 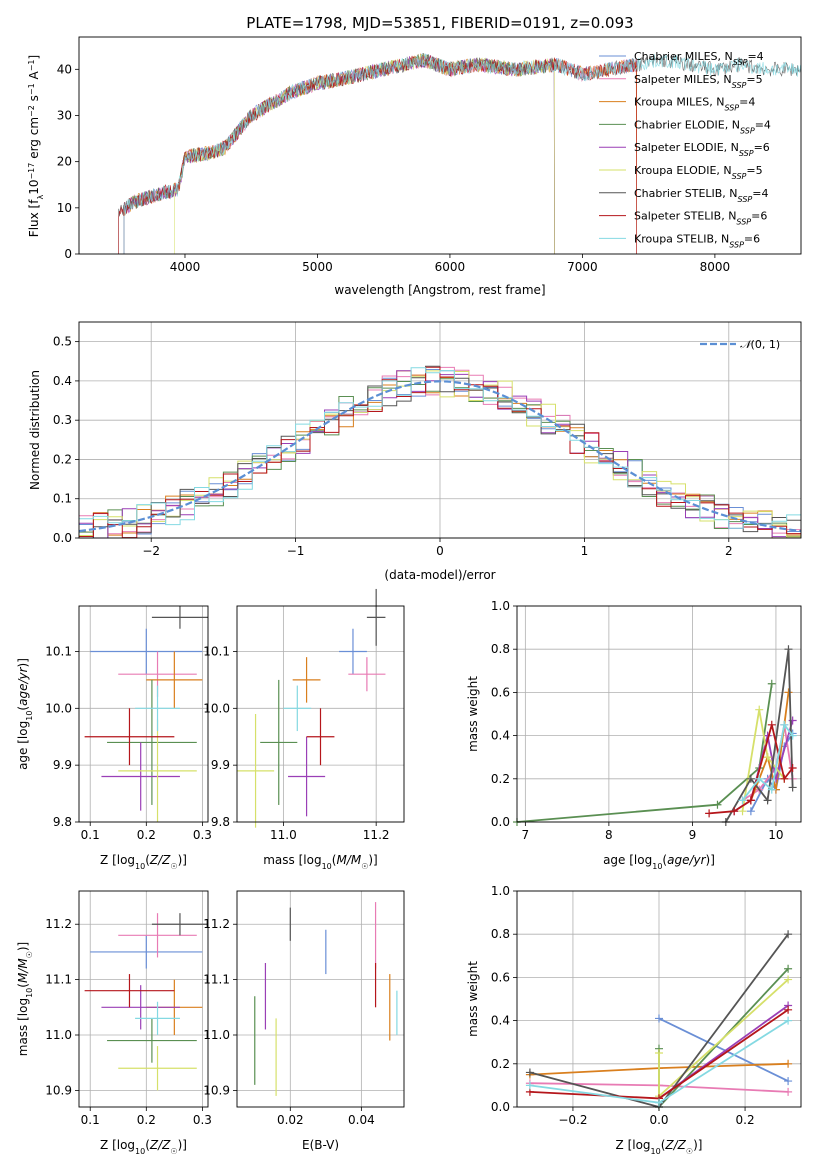 What do you see at coordinates (698, 172) in the screenshot?
I see `legend-label-kroupa_elodie: Kroupa ELODIE, NSSP=5` at bounding box center [698, 172].